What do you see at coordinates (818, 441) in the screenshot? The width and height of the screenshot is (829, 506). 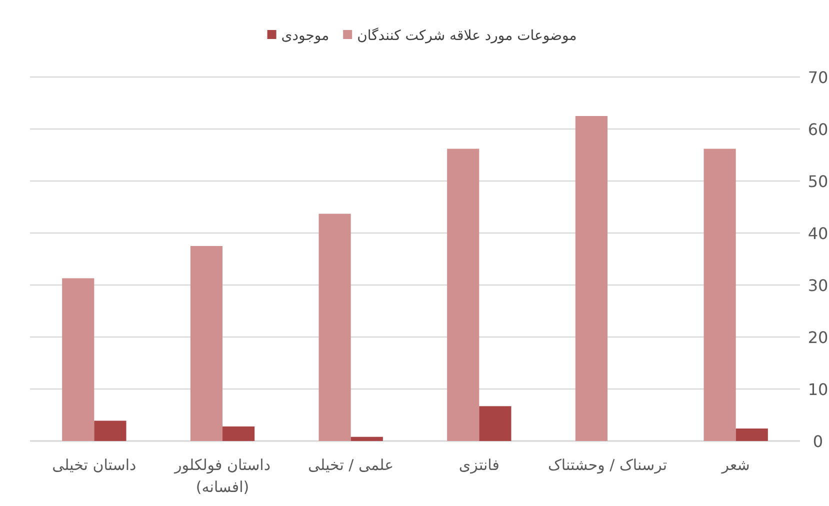 I see `y-tick-label: 0` at bounding box center [818, 441].